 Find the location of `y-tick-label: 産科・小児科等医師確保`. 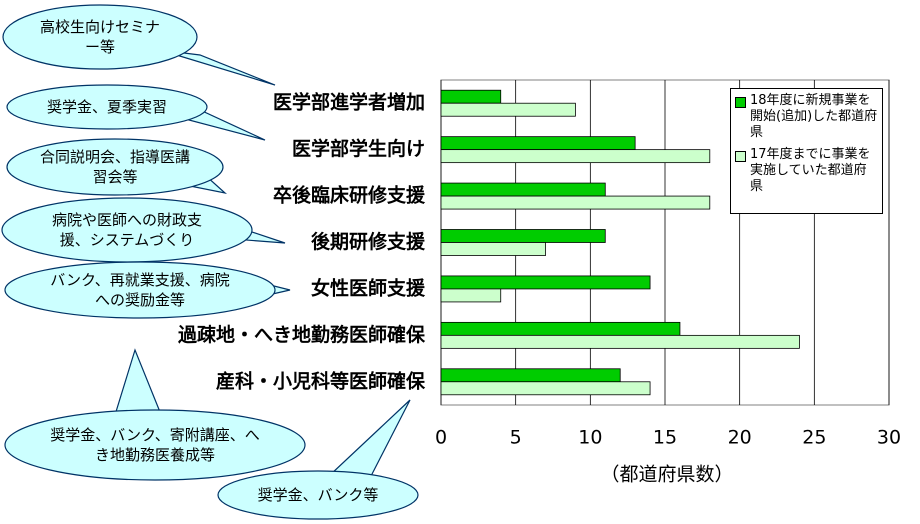

y-tick-label: 産科・小児科等医師確保 is located at coordinates (321, 380).